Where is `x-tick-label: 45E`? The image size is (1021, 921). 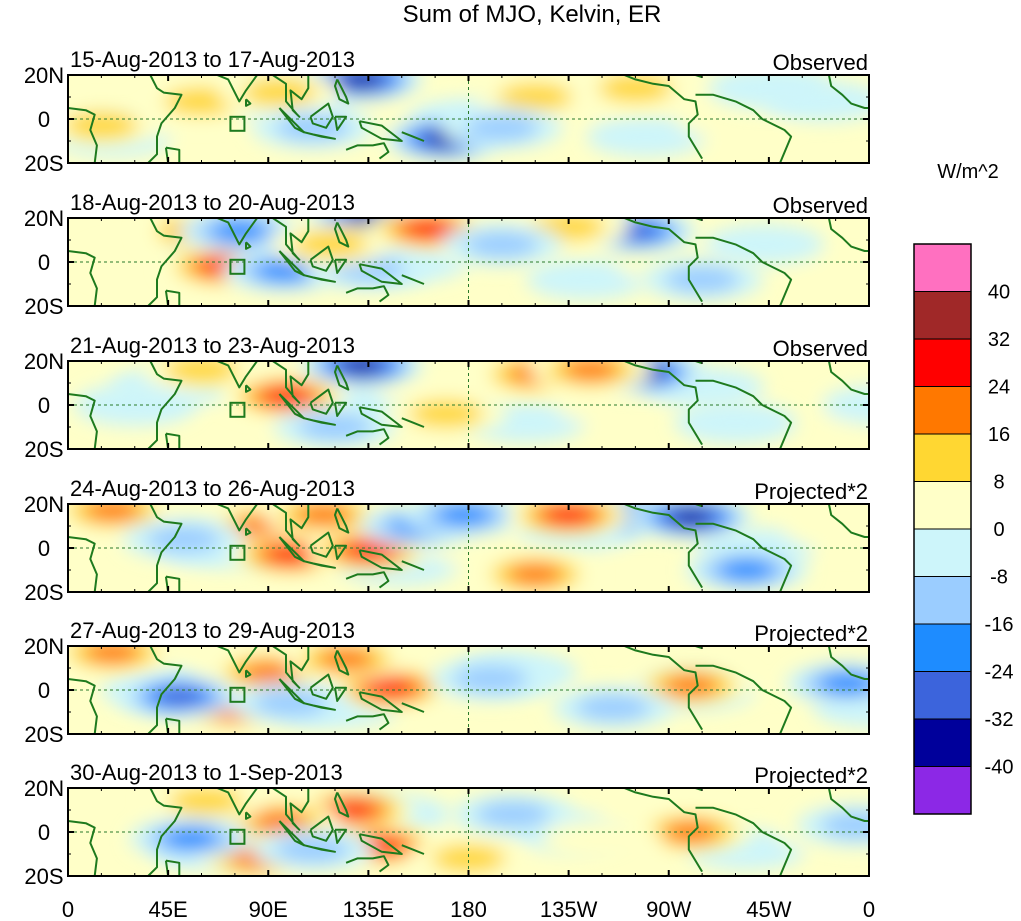 x-tick-label: 45E is located at coordinates (168, 909).